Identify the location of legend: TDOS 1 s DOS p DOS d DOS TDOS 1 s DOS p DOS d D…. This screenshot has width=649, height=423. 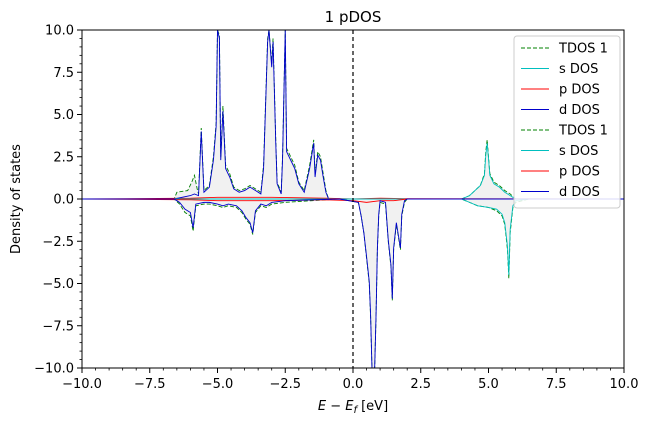
(567, 122).